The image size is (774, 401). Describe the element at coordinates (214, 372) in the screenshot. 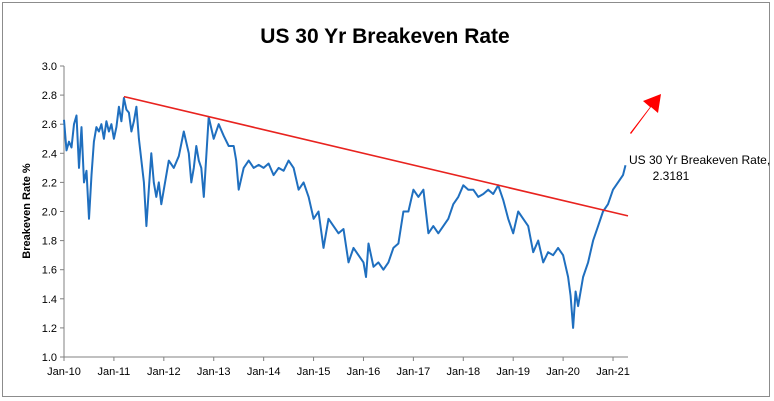

I see `x-tick-label: Jan-13` at that location.